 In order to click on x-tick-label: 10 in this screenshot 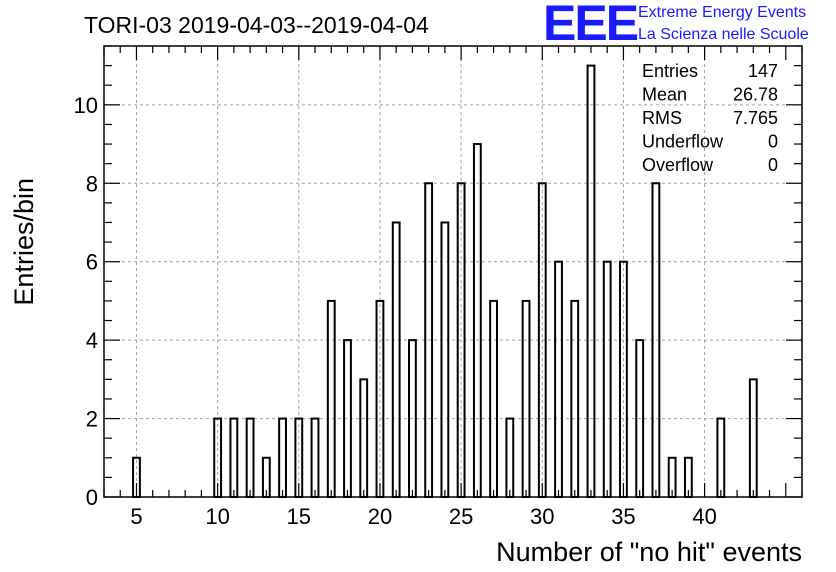, I will do `click(217, 516)`.